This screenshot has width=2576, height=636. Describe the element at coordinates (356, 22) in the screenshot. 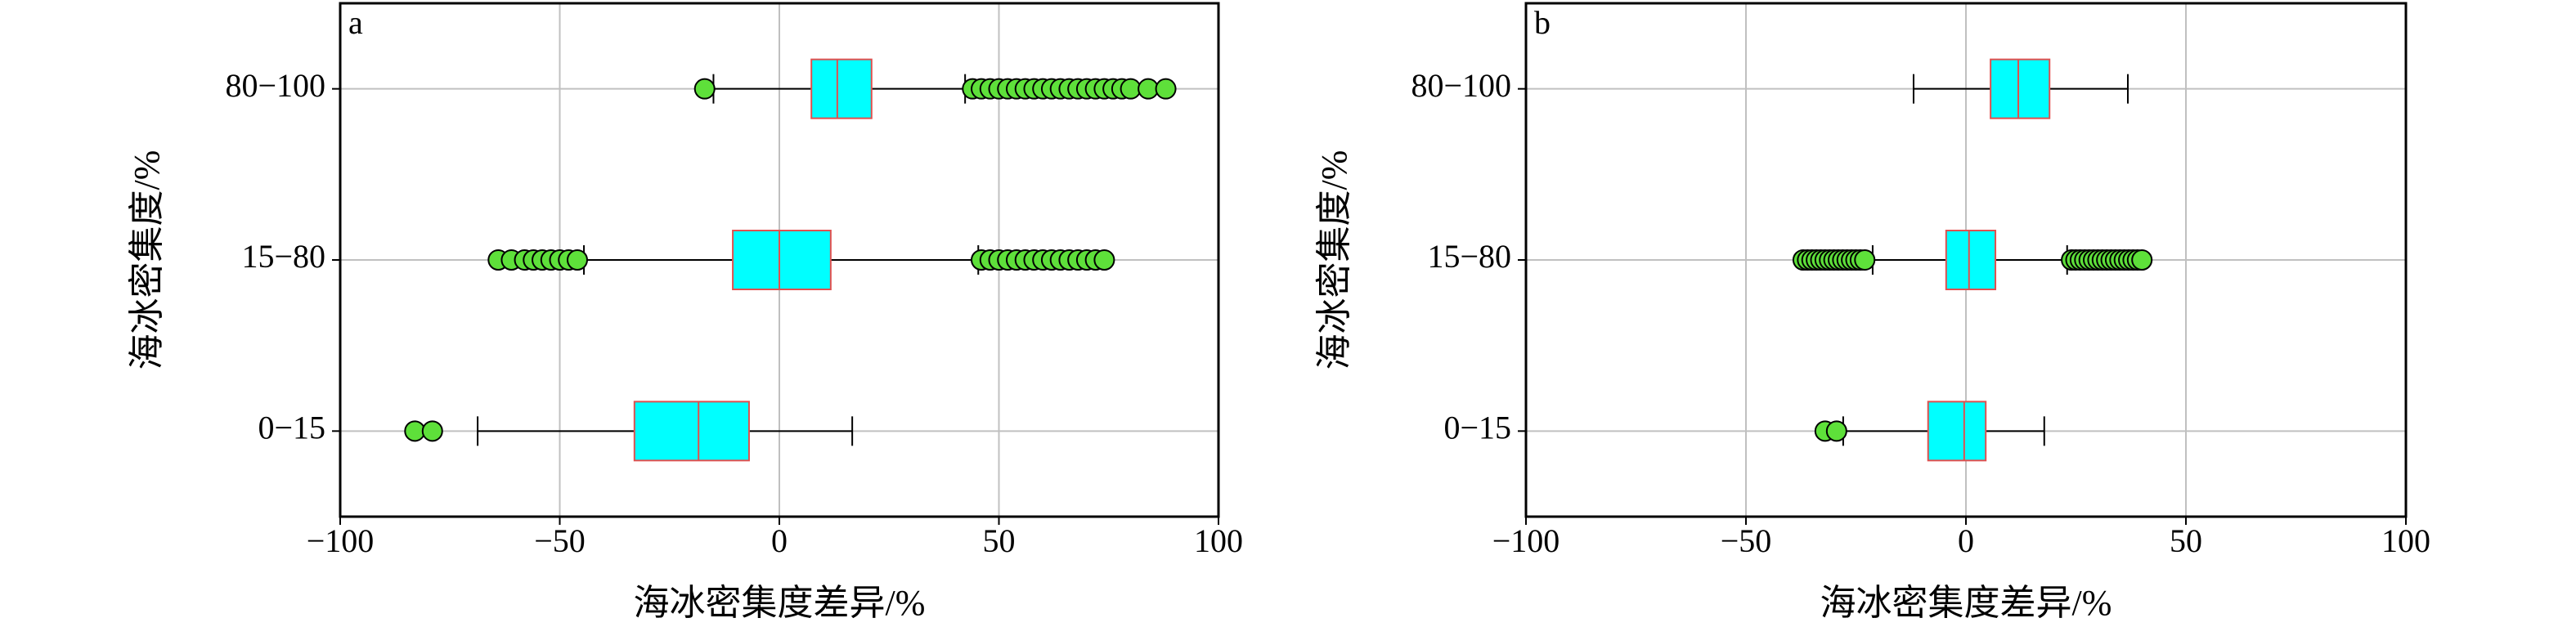

I see `panel-label: a` at that location.